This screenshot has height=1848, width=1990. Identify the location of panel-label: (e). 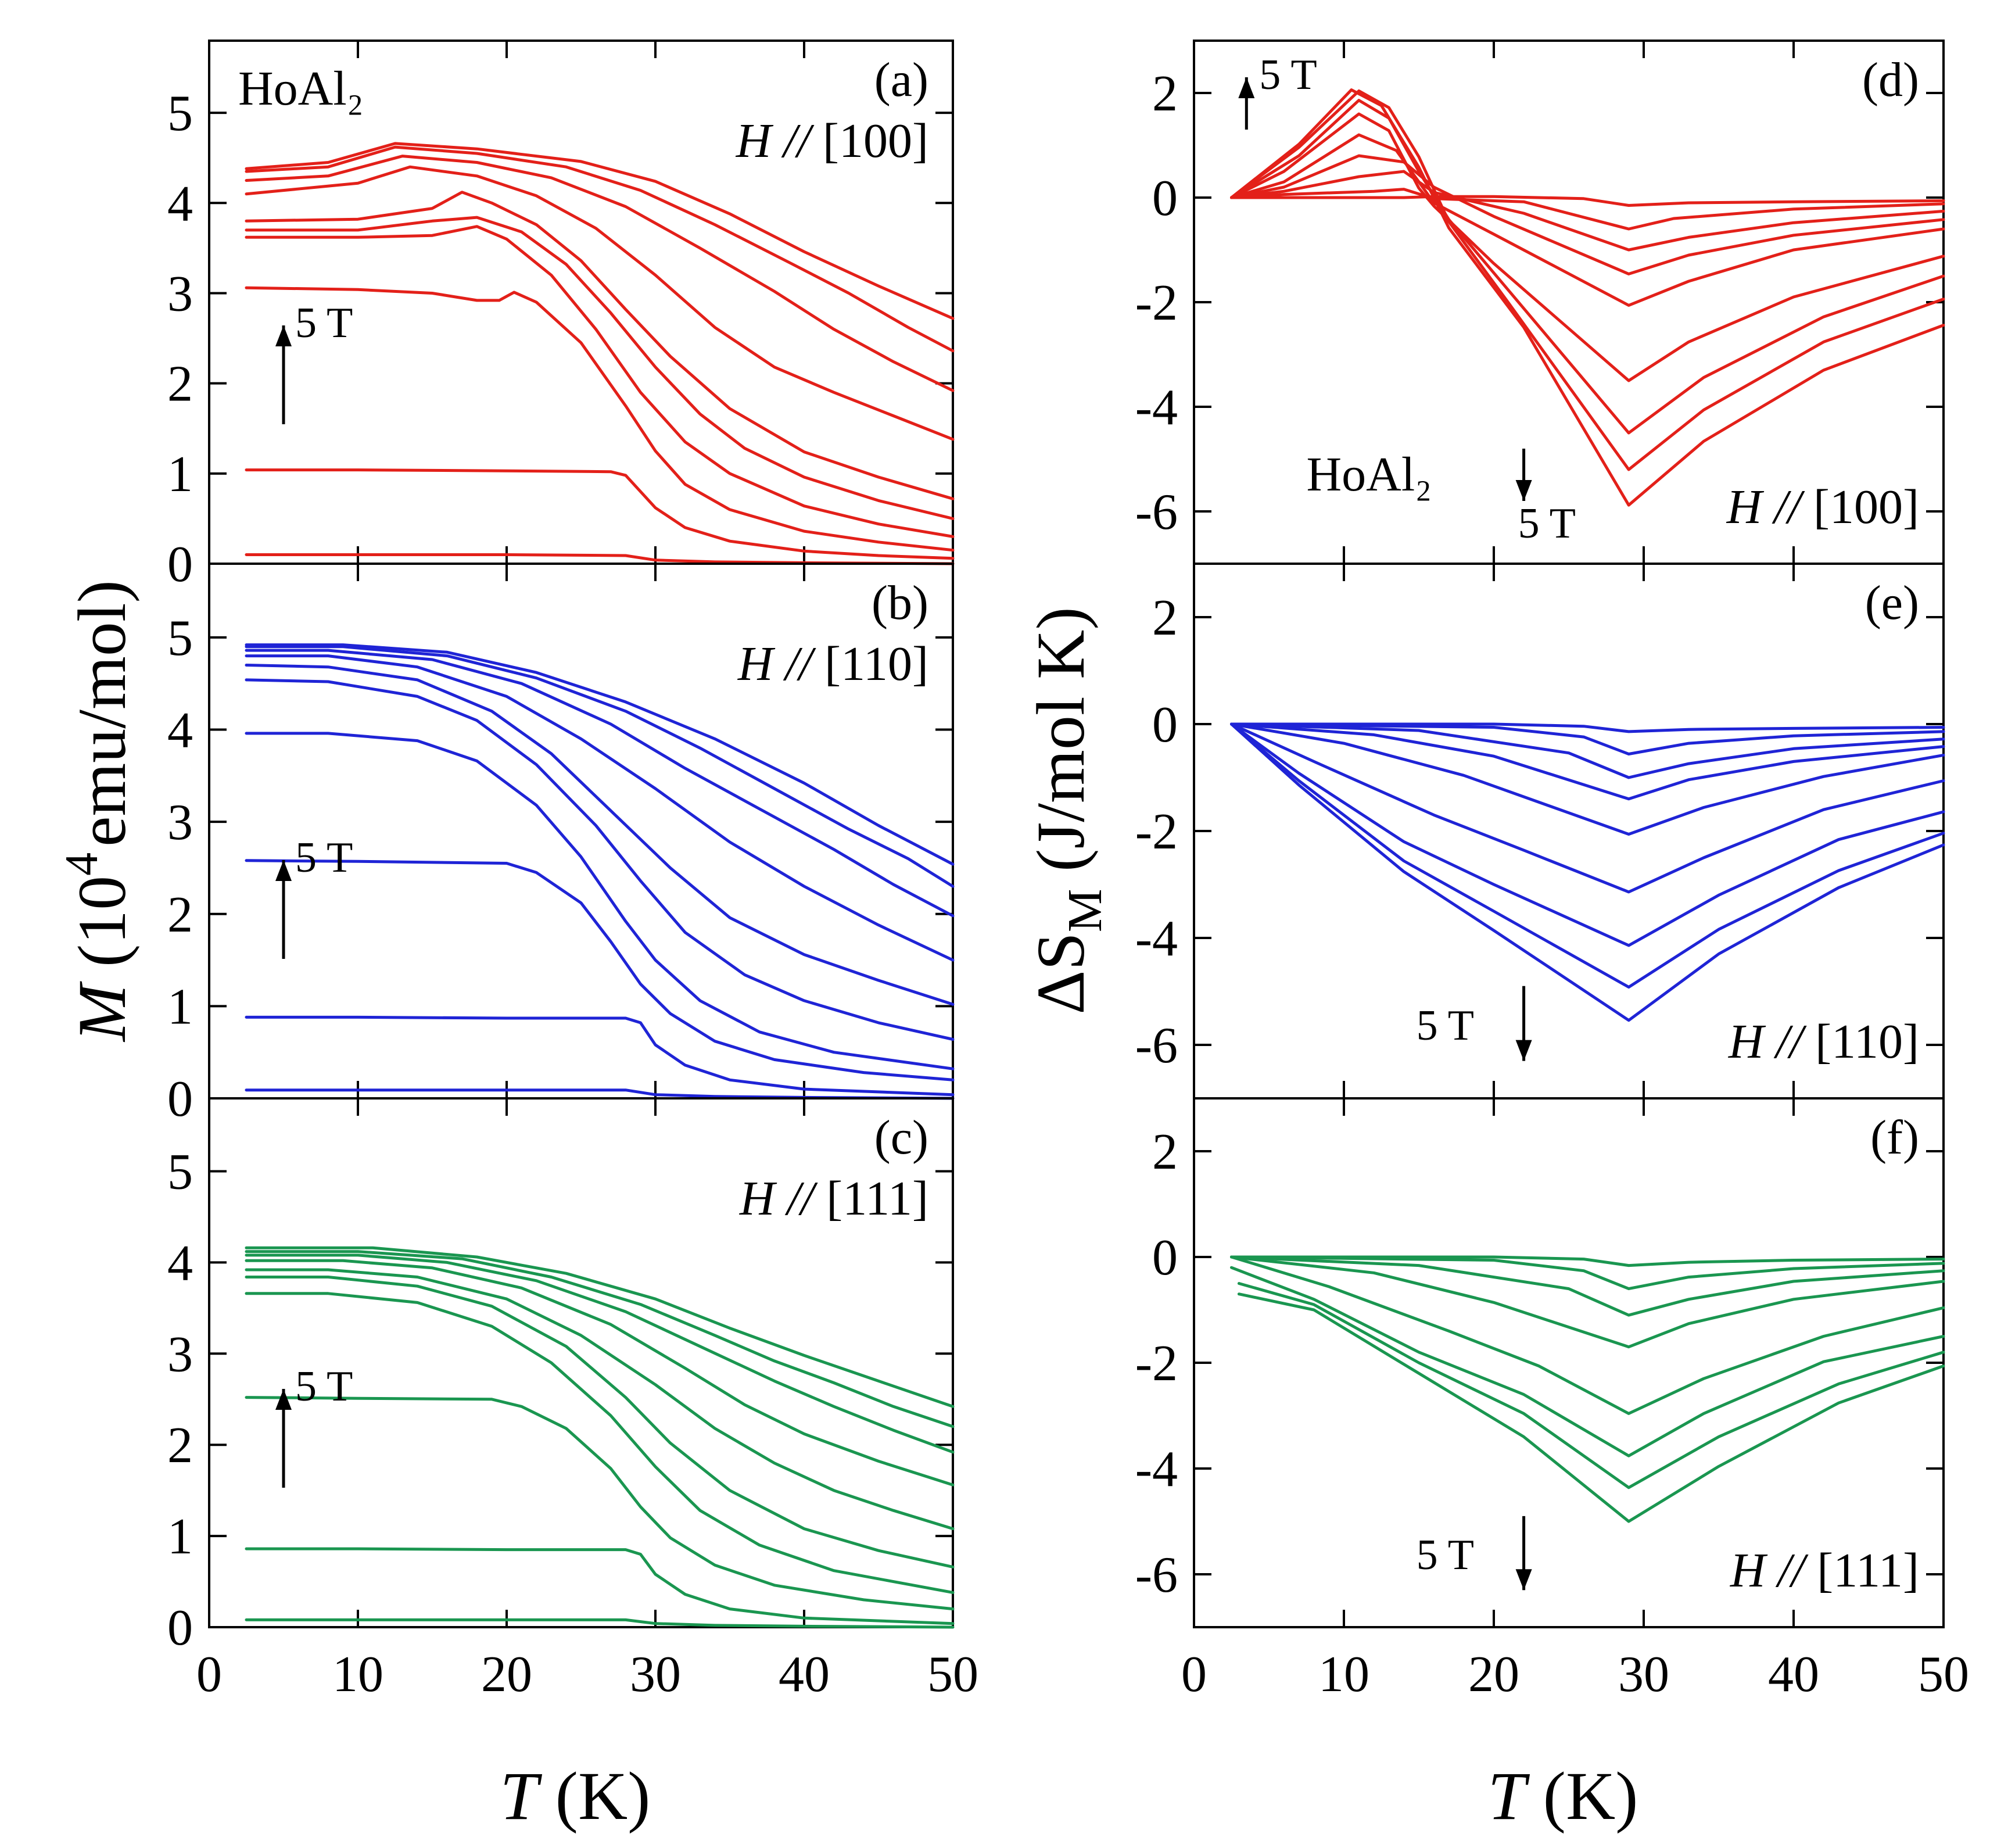
(1892, 603).